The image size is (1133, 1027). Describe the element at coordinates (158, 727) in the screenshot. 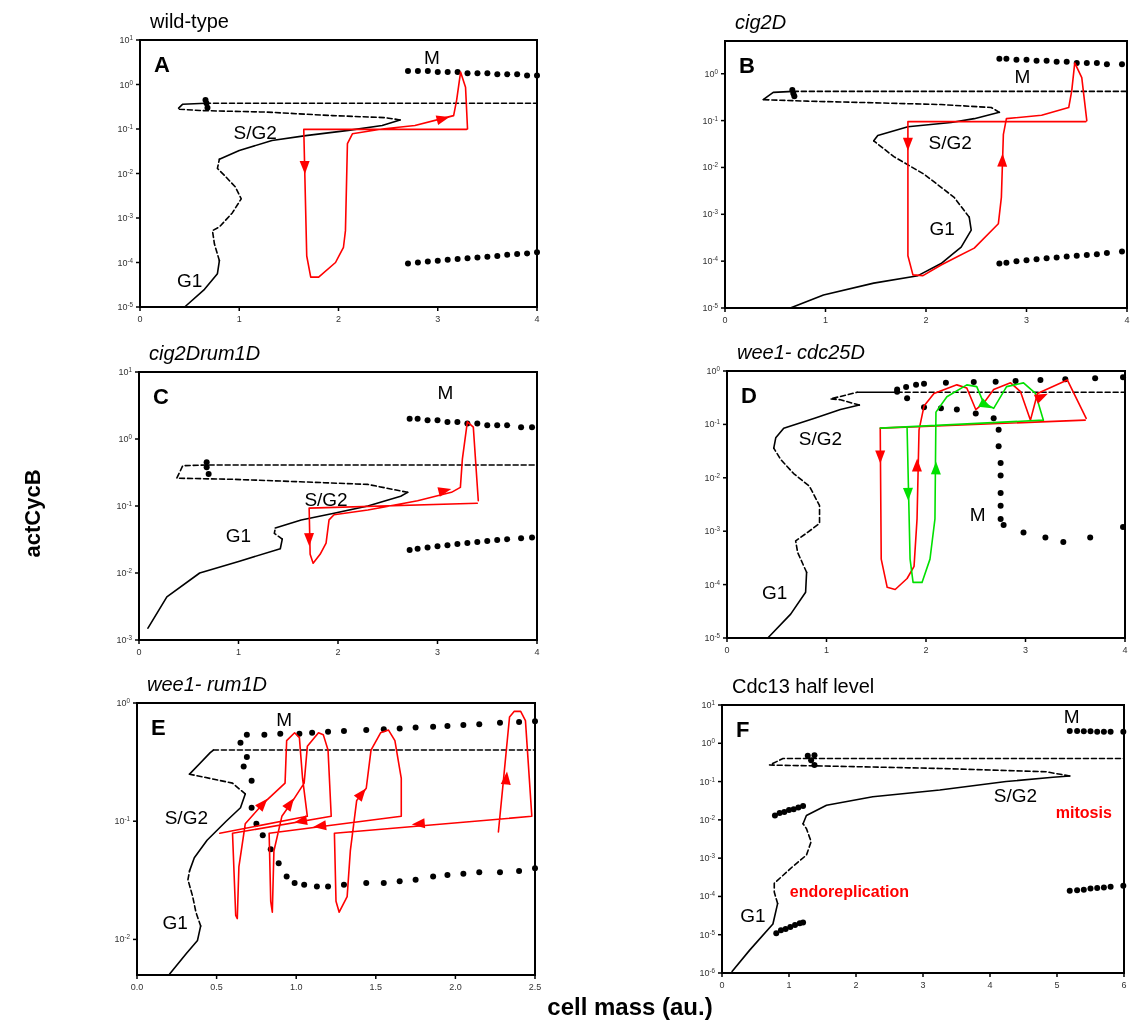

I see `annotation: E` at that location.